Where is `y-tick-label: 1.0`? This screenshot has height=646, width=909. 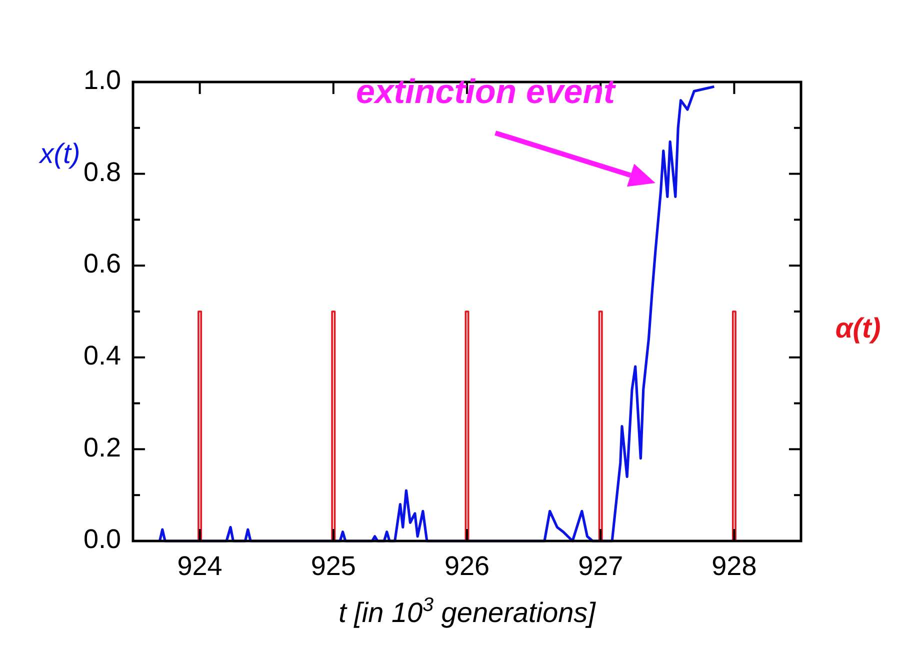
y-tick-label: 1.0 is located at coordinates (102, 80).